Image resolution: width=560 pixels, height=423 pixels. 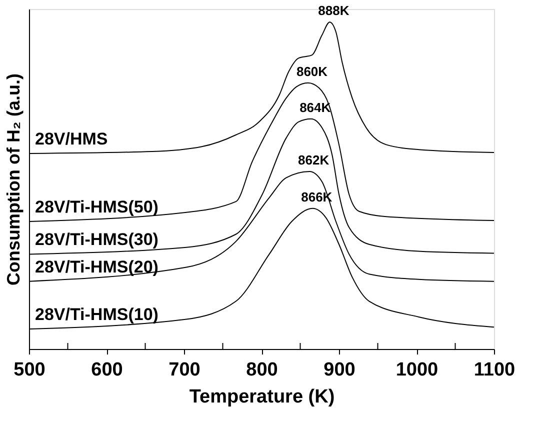 What do you see at coordinates (312, 71) in the screenshot?
I see `annotation: 860K` at bounding box center [312, 71].